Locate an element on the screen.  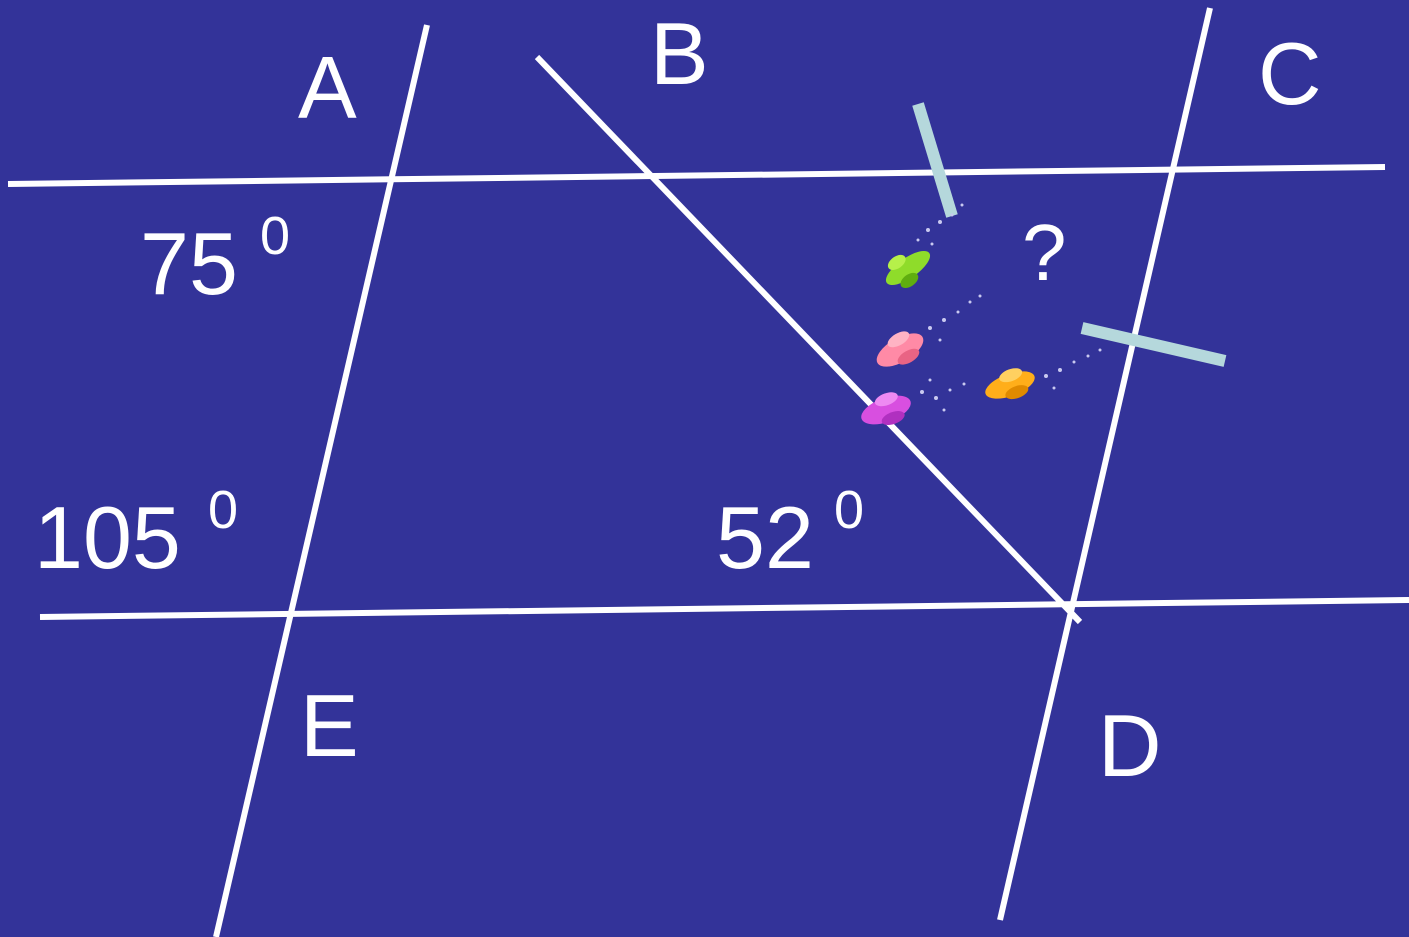
line-CD is located at coordinates (1105, 464).